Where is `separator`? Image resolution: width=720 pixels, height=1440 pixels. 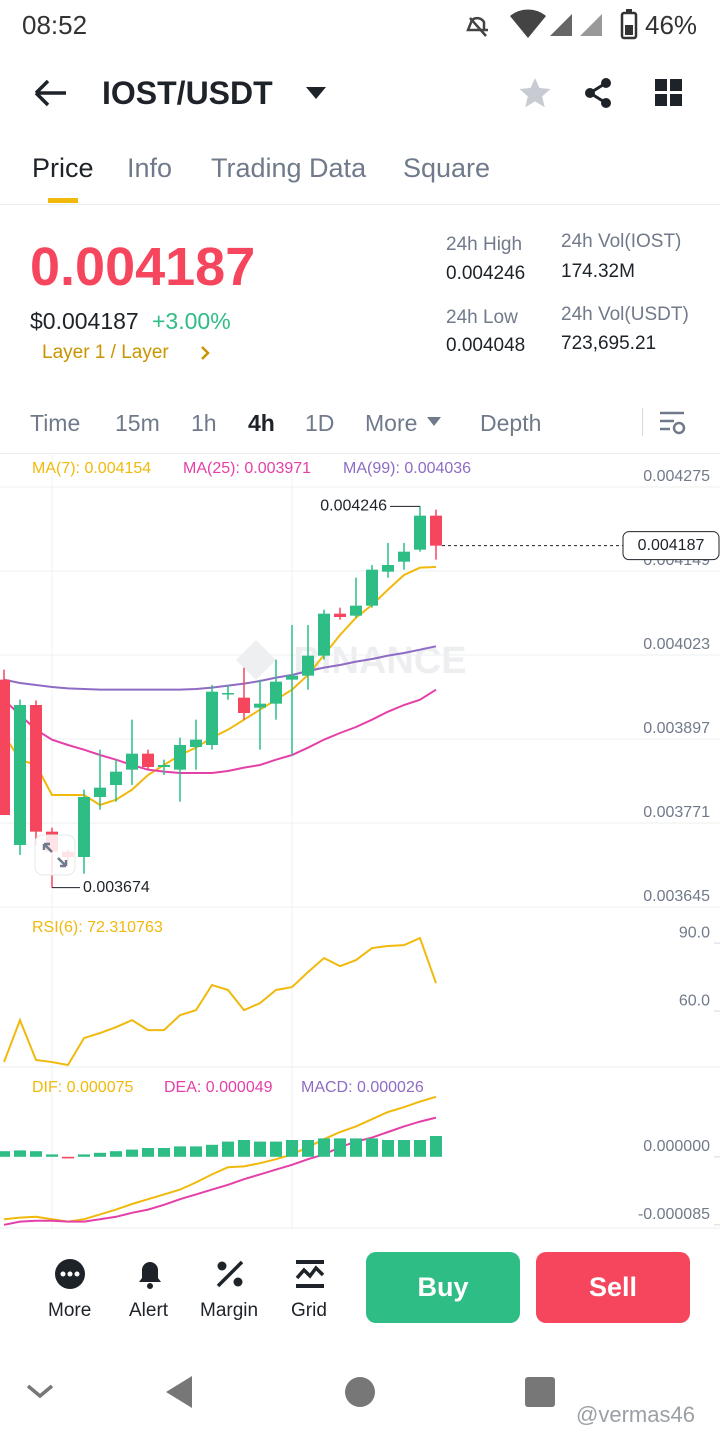 separator is located at coordinates (642, 422).